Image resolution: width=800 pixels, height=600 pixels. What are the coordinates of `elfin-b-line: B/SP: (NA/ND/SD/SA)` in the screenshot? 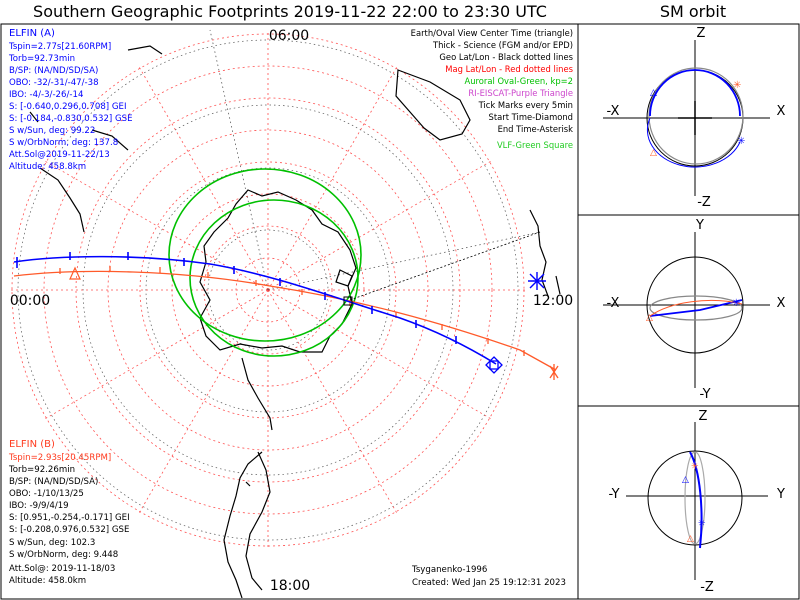 It's located at (53, 482).